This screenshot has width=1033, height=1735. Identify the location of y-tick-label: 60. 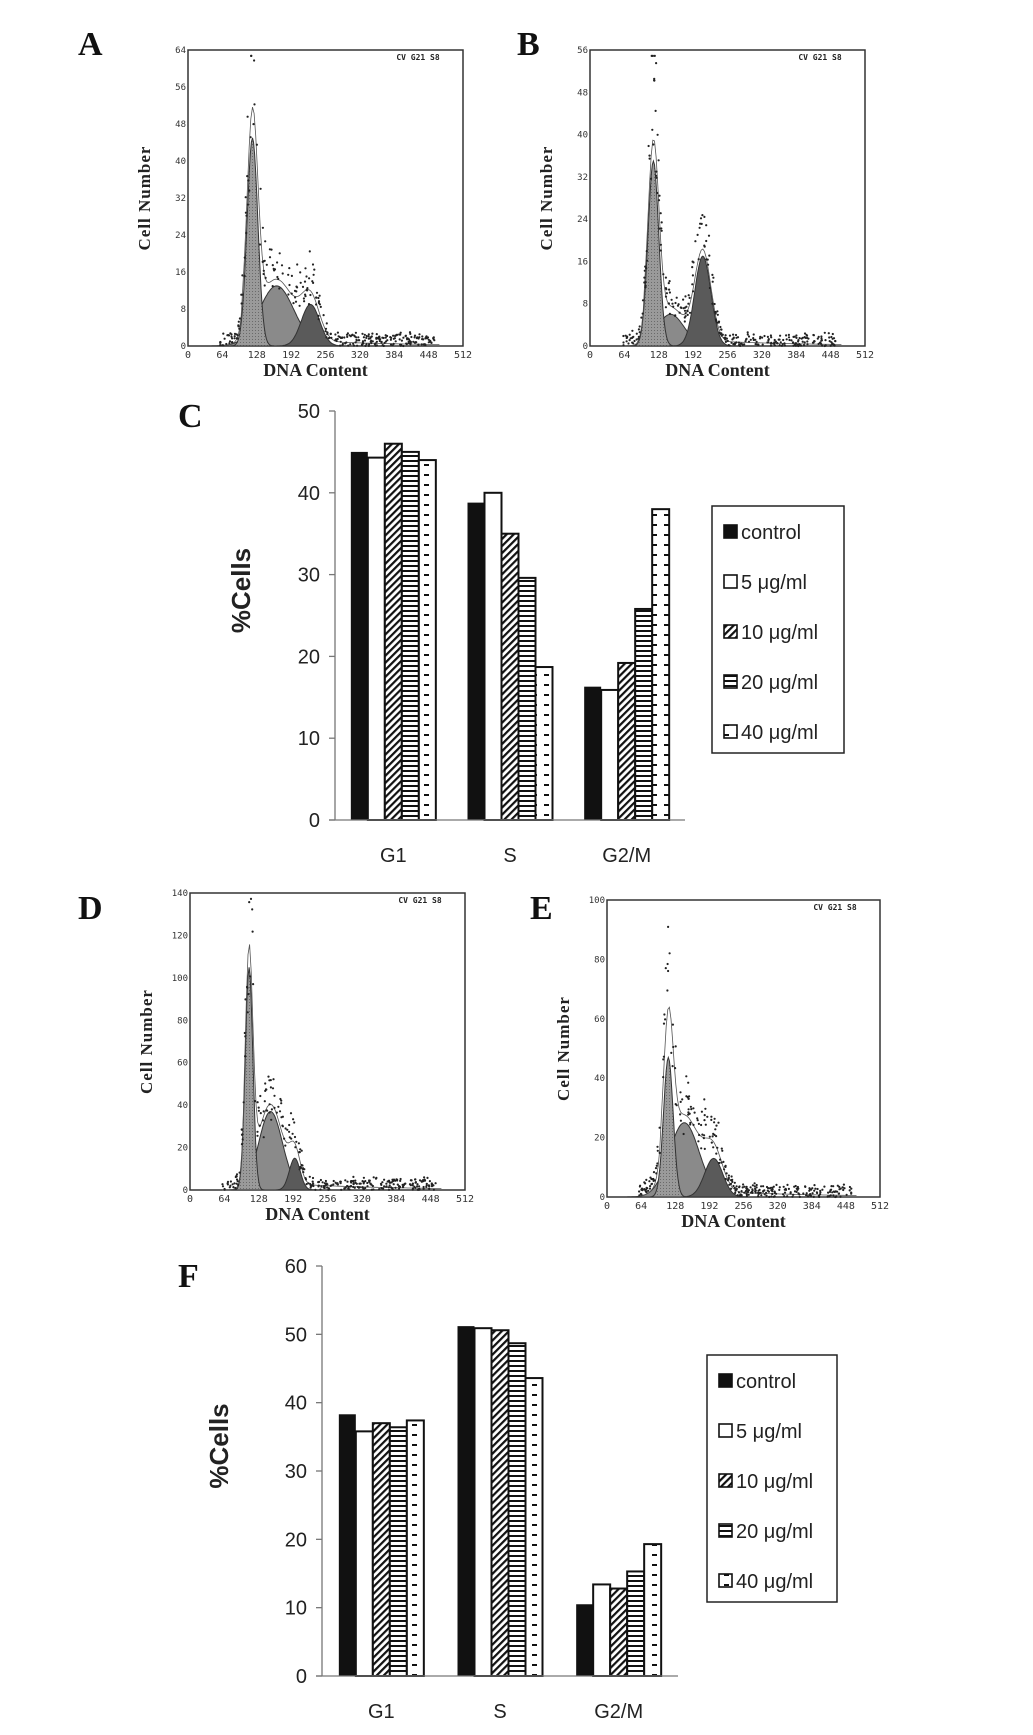
(599, 1020).